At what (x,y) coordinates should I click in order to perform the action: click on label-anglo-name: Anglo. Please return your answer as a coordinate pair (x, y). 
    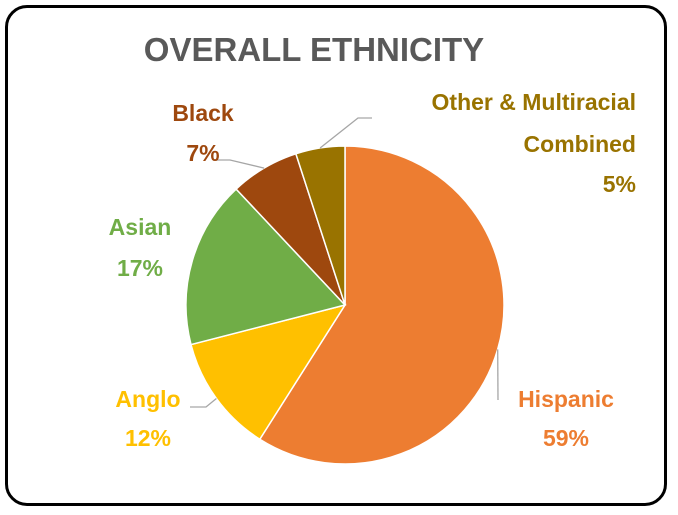
    Looking at the image, I should click on (147, 399).